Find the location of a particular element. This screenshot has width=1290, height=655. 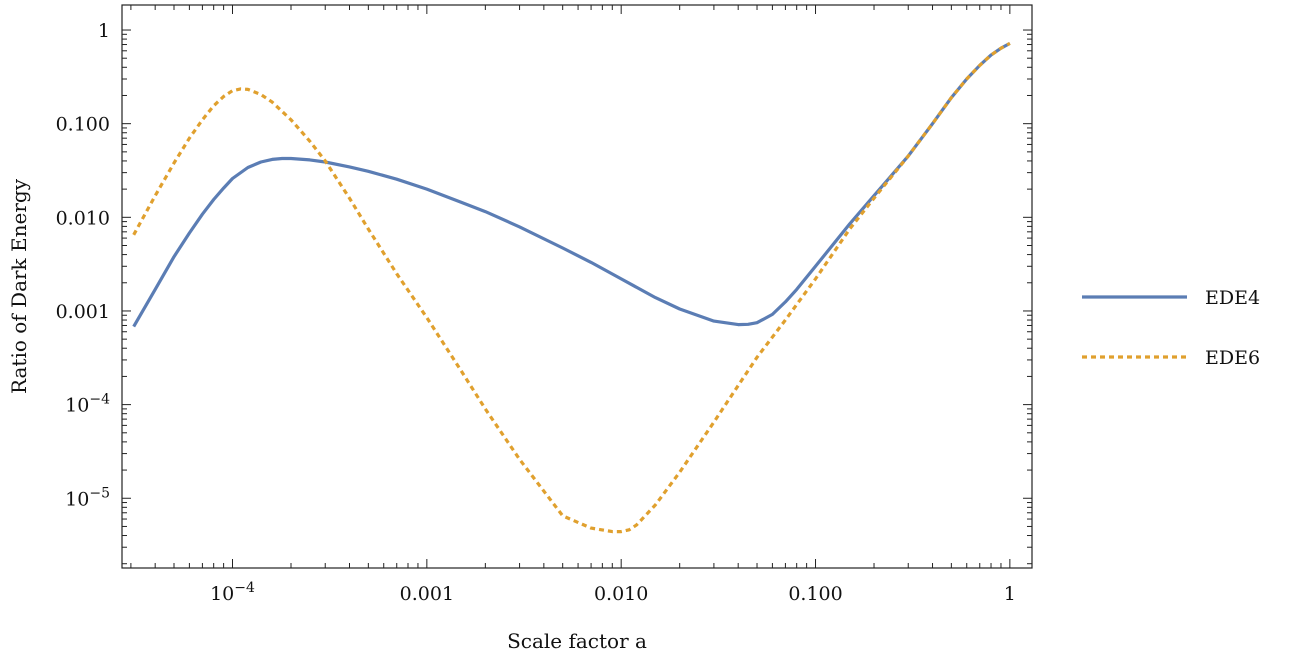

y-tick-label: 1 is located at coordinates (104, 31).